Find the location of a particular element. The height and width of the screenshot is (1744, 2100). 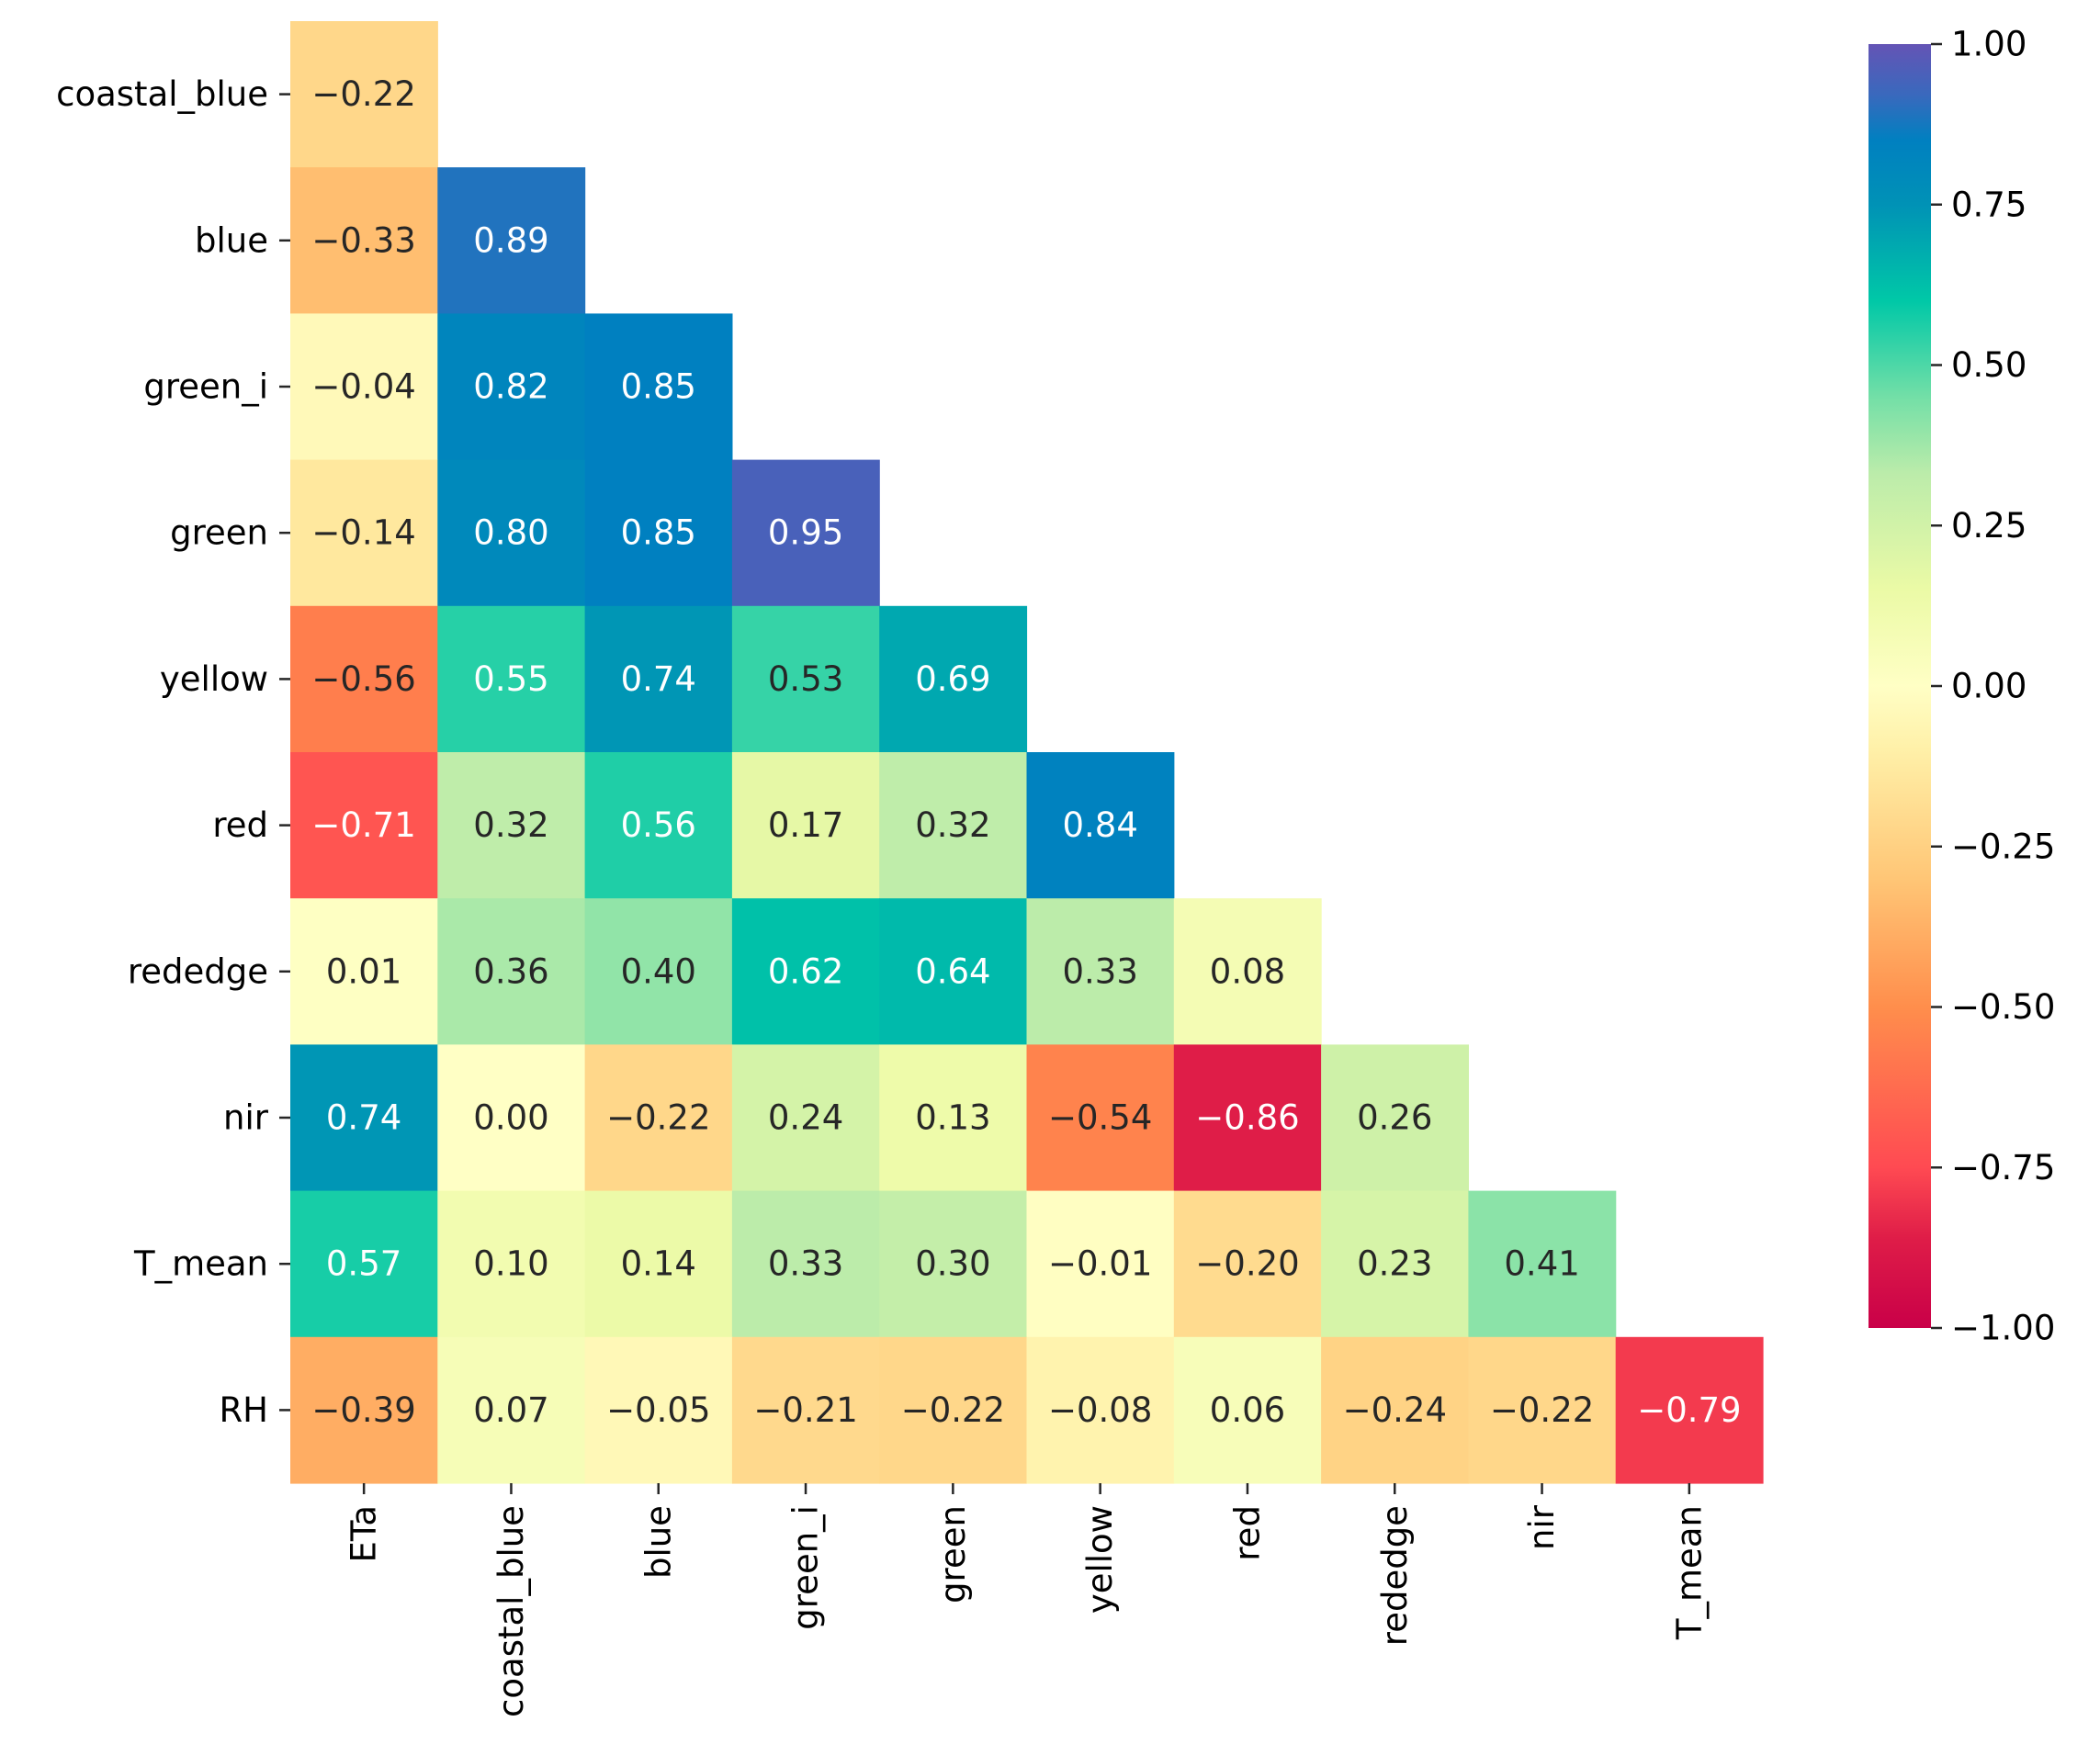

x-tick-label-T_mean: T_mean is located at coordinates (1689, 1572).